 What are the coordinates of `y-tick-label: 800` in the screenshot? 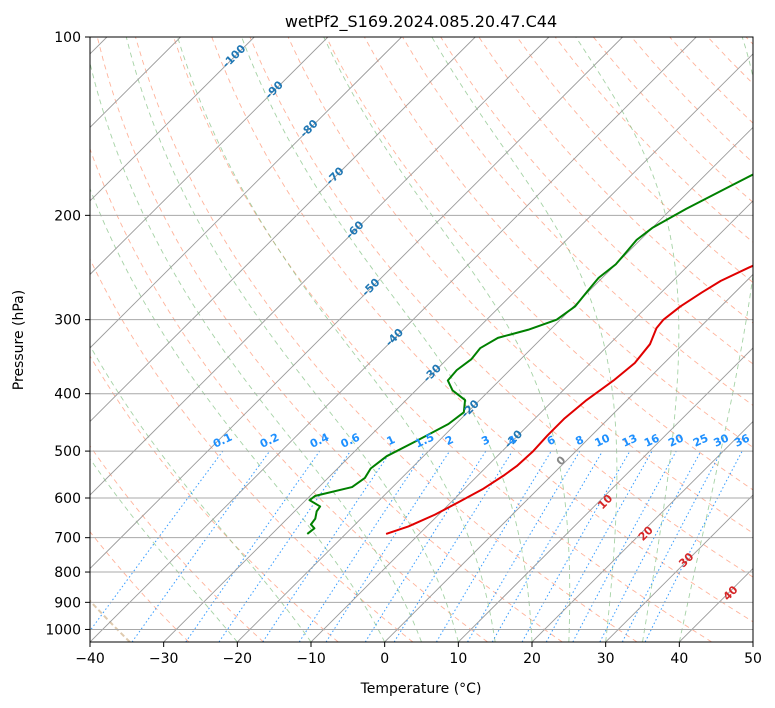 It's located at (67, 573).